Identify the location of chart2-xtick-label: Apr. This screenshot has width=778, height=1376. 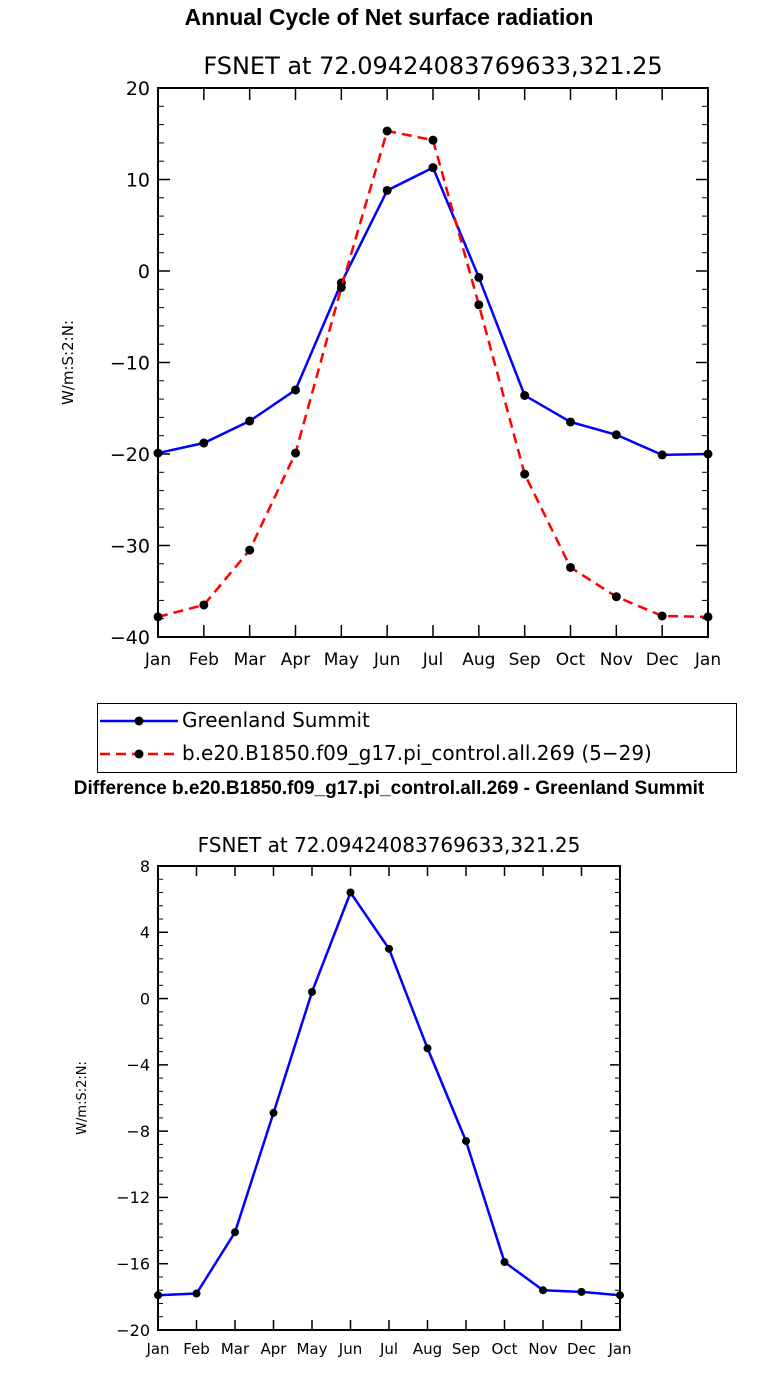
(274, 1349).